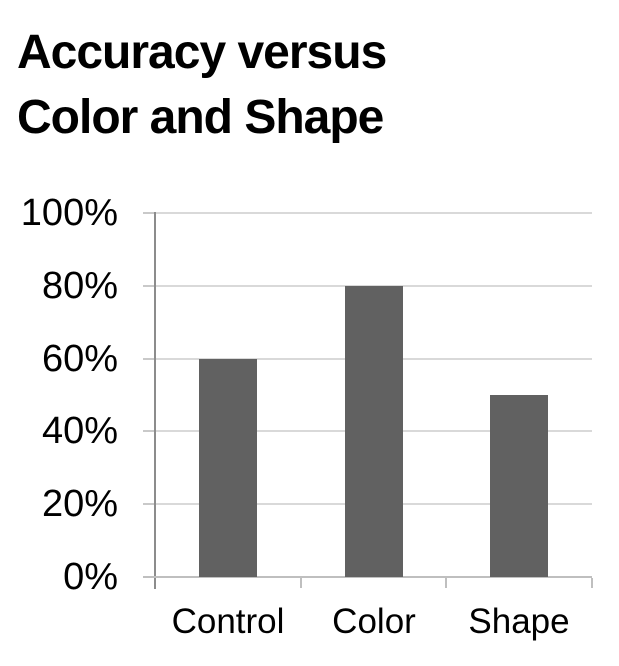 The width and height of the screenshot is (619, 666). What do you see at coordinates (202, 85) in the screenshot?
I see `chart-title: Accuracy versus Color and Shape` at bounding box center [202, 85].